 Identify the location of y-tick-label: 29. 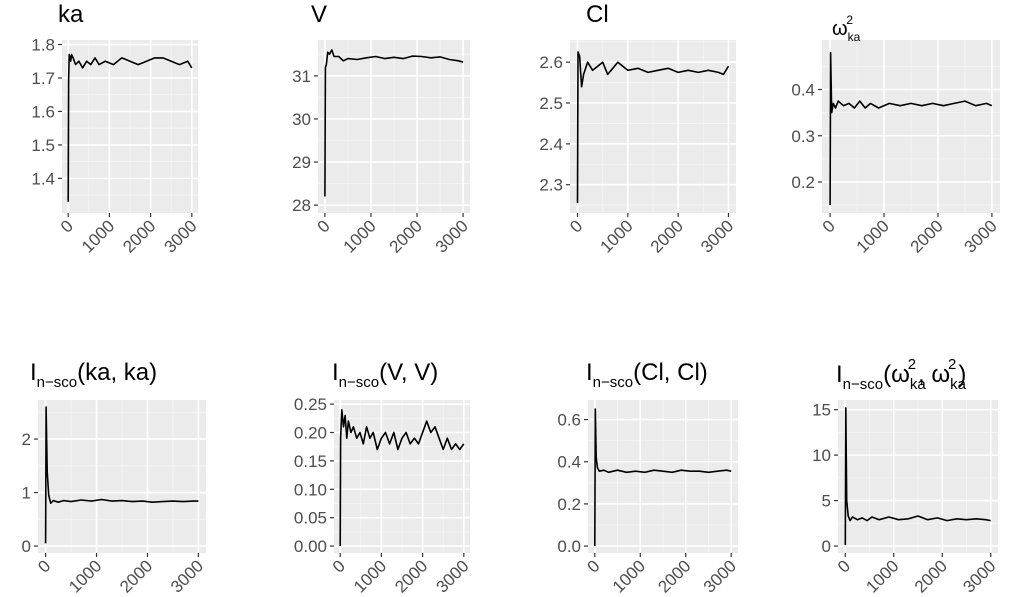
(301, 162).